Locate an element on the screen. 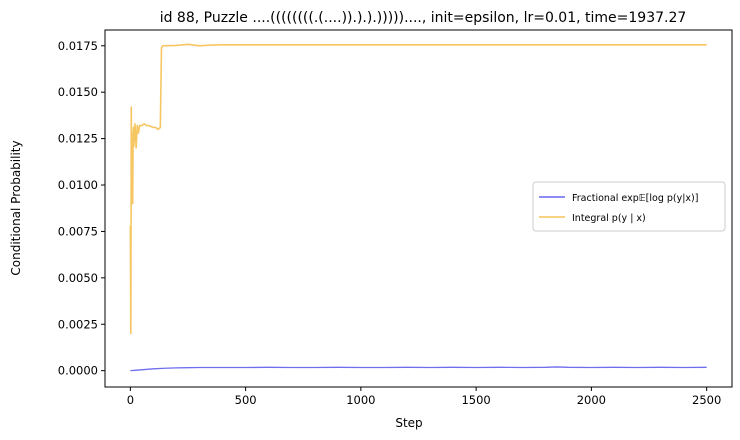 The height and width of the screenshot is (440, 740). x-tick-label: 2000 is located at coordinates (591, 400).